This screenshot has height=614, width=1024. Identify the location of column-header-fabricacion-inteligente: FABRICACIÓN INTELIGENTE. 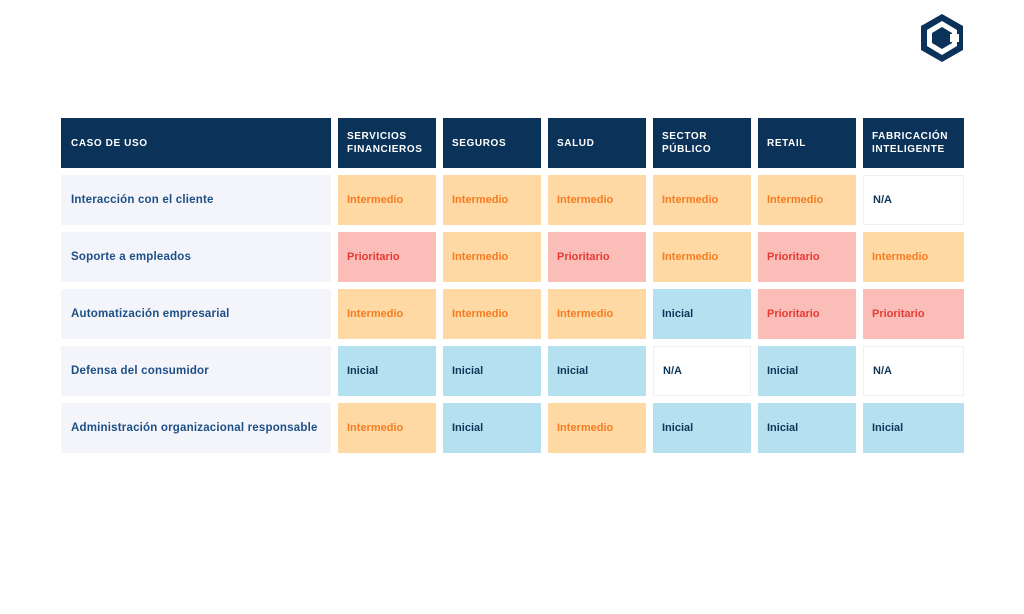
(913, 143).